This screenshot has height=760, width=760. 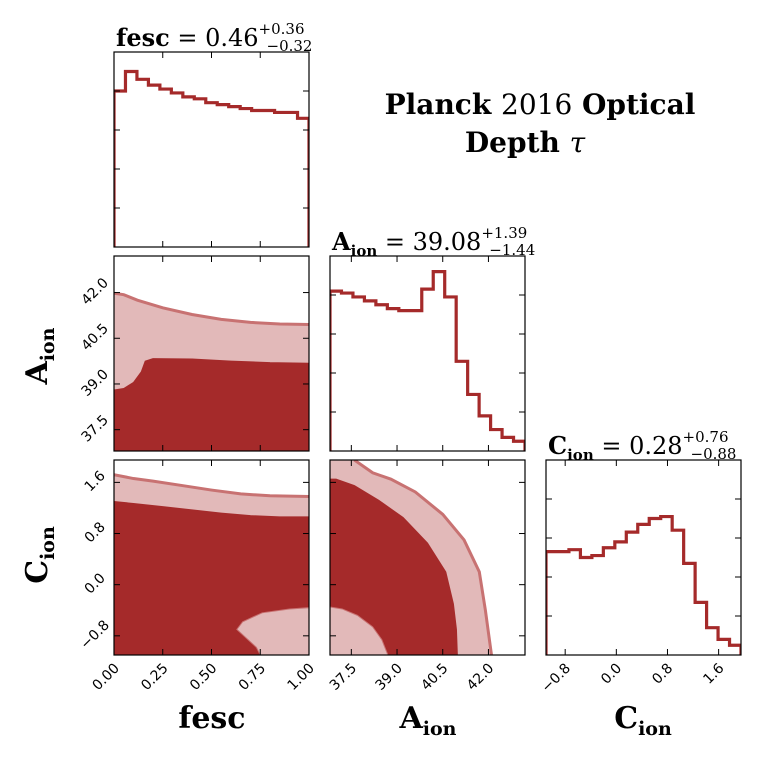 What do you see at coordinates (214, 37) in the screenshot?
I see `summary-fesc: fesc = 0.46+0.36 −0.32` at bounding box center [214, 37].